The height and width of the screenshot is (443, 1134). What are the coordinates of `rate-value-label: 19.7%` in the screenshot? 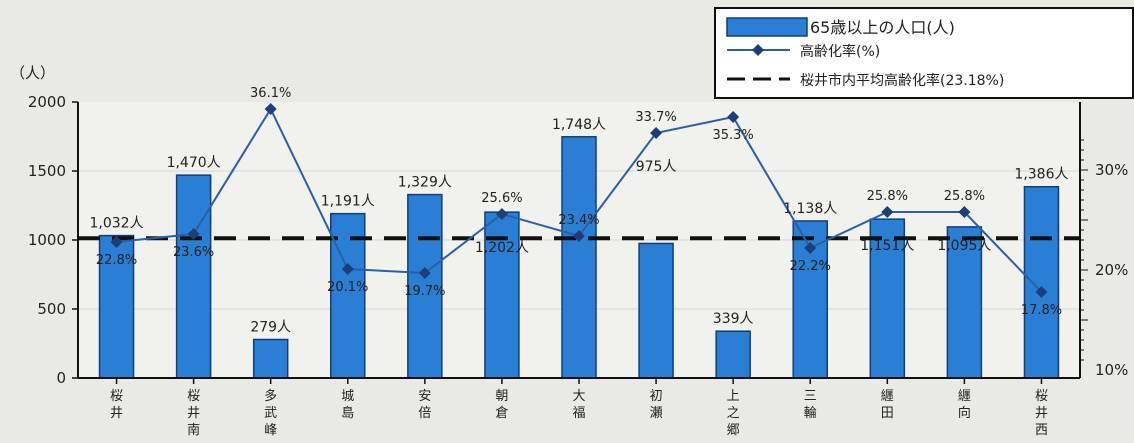 It's located at (424, 291).